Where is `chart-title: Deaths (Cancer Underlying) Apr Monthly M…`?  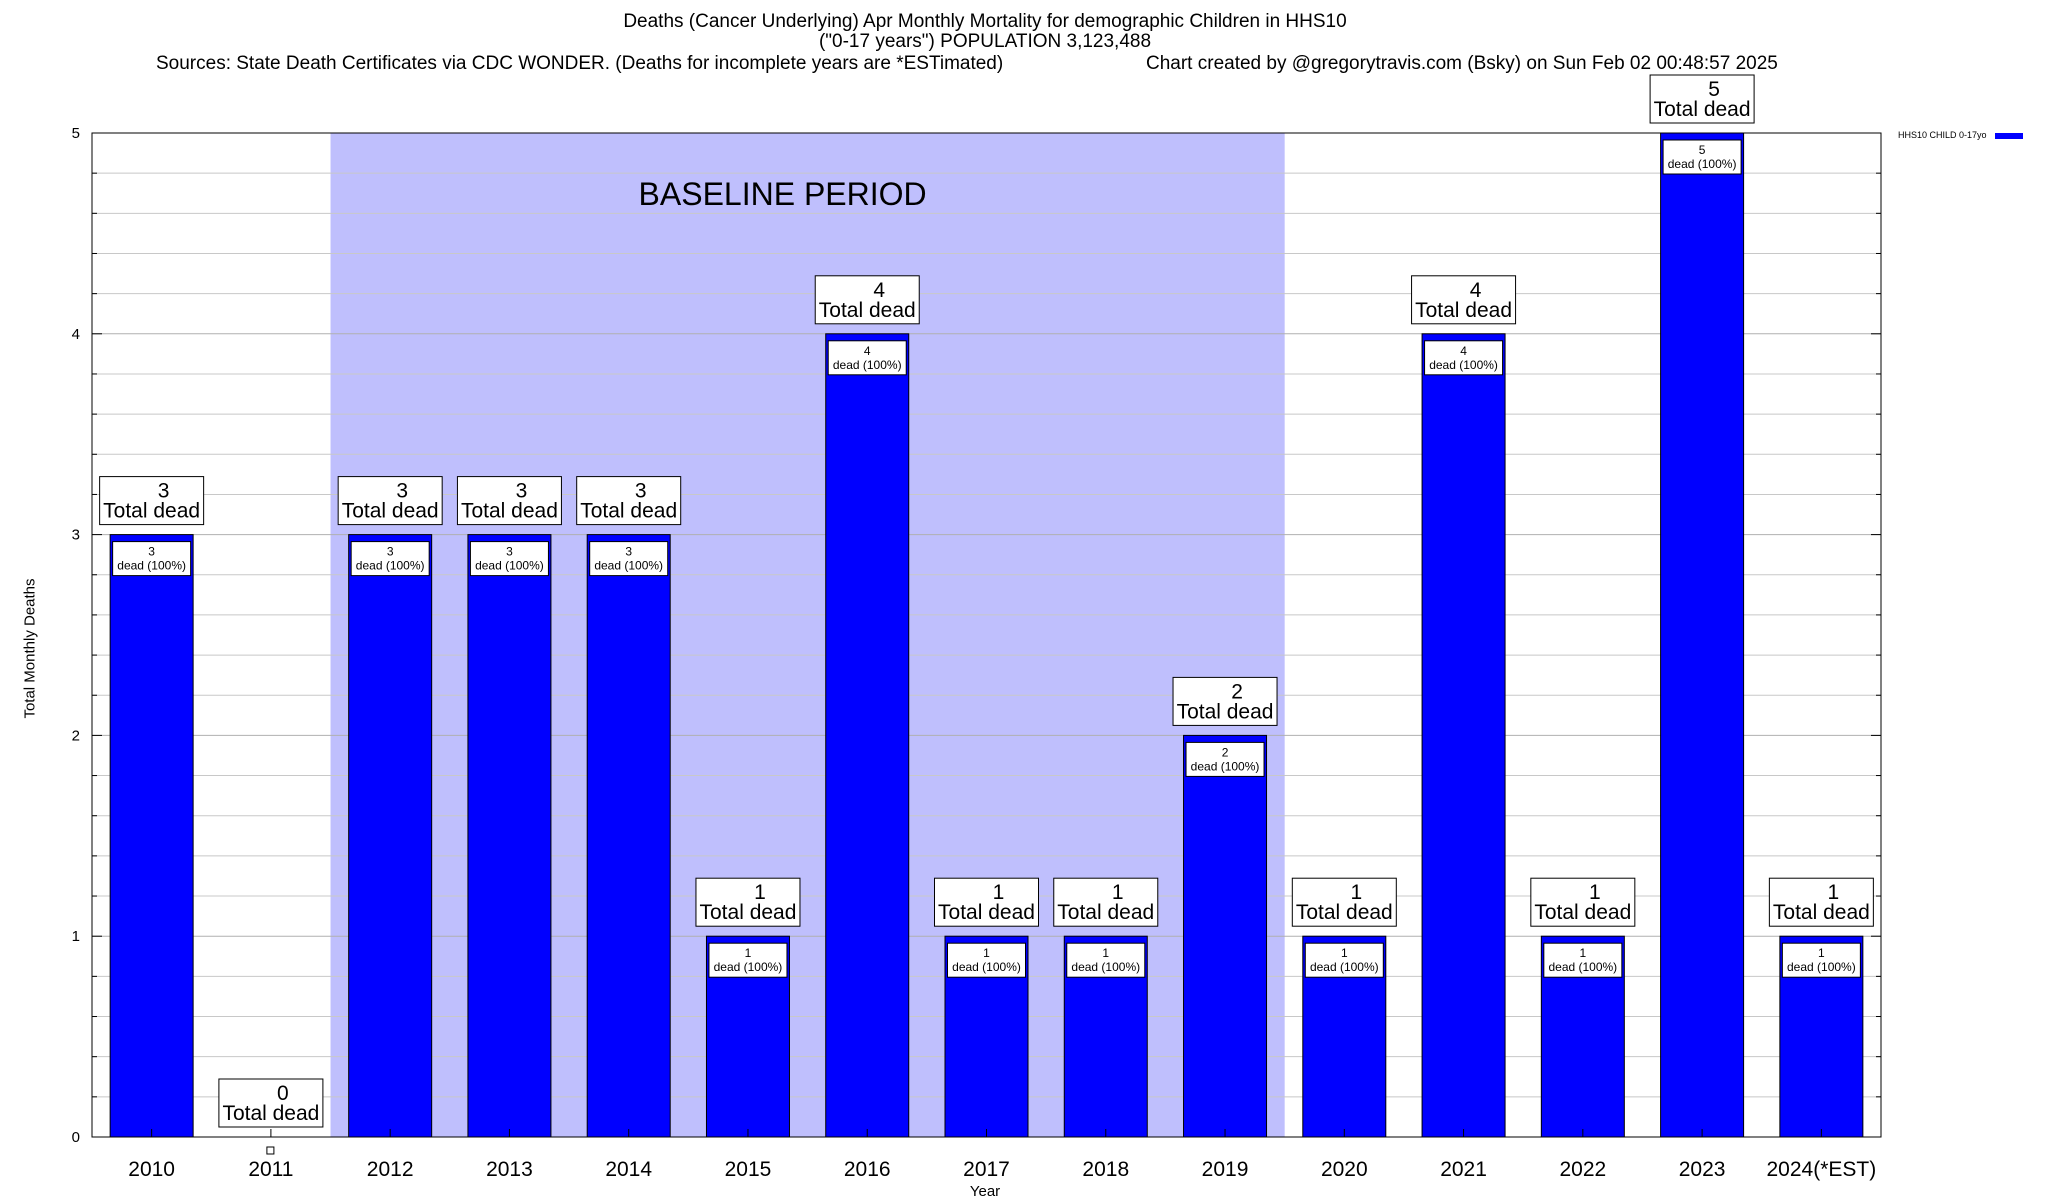 chart-title: Deaths (Cancer Underlying) Apr Monthly M… is located at coordinates (985, 32).